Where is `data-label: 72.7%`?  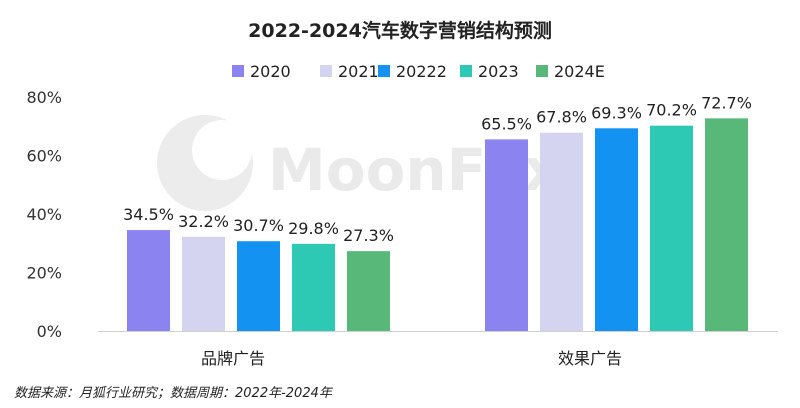 data-label: 72.7% is located at coordinates (726, 102).